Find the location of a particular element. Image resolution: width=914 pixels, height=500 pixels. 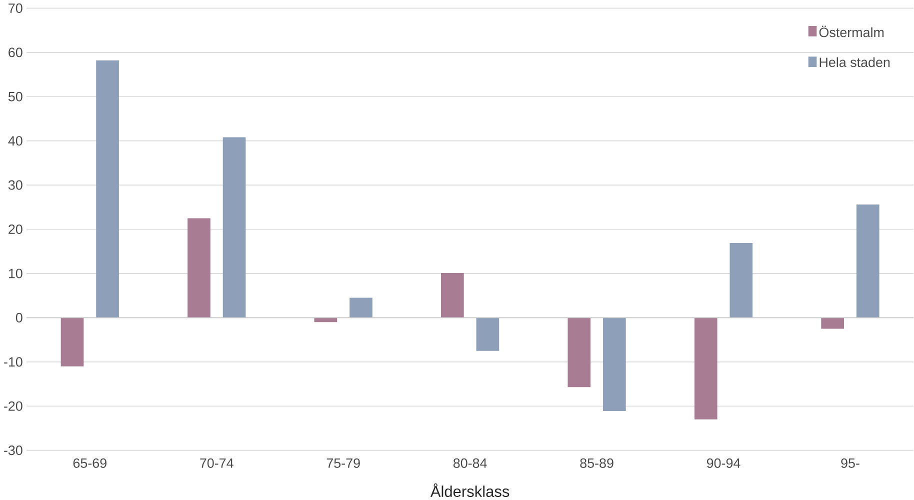

x-tick-label: 75-79 is located at coordinates (343, 463).